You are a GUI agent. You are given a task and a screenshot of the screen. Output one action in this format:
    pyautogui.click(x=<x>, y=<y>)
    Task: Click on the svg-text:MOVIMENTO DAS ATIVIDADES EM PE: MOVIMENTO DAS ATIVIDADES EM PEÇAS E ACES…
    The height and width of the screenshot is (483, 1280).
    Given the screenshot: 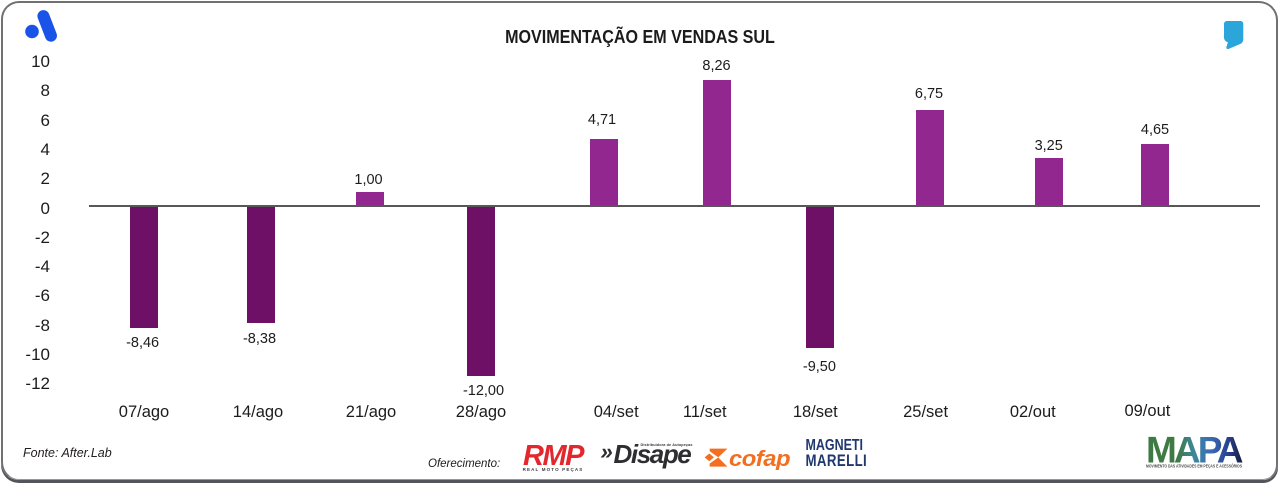 What is the action you would take?
    pyautogui.click(x=1194, y=466)
    